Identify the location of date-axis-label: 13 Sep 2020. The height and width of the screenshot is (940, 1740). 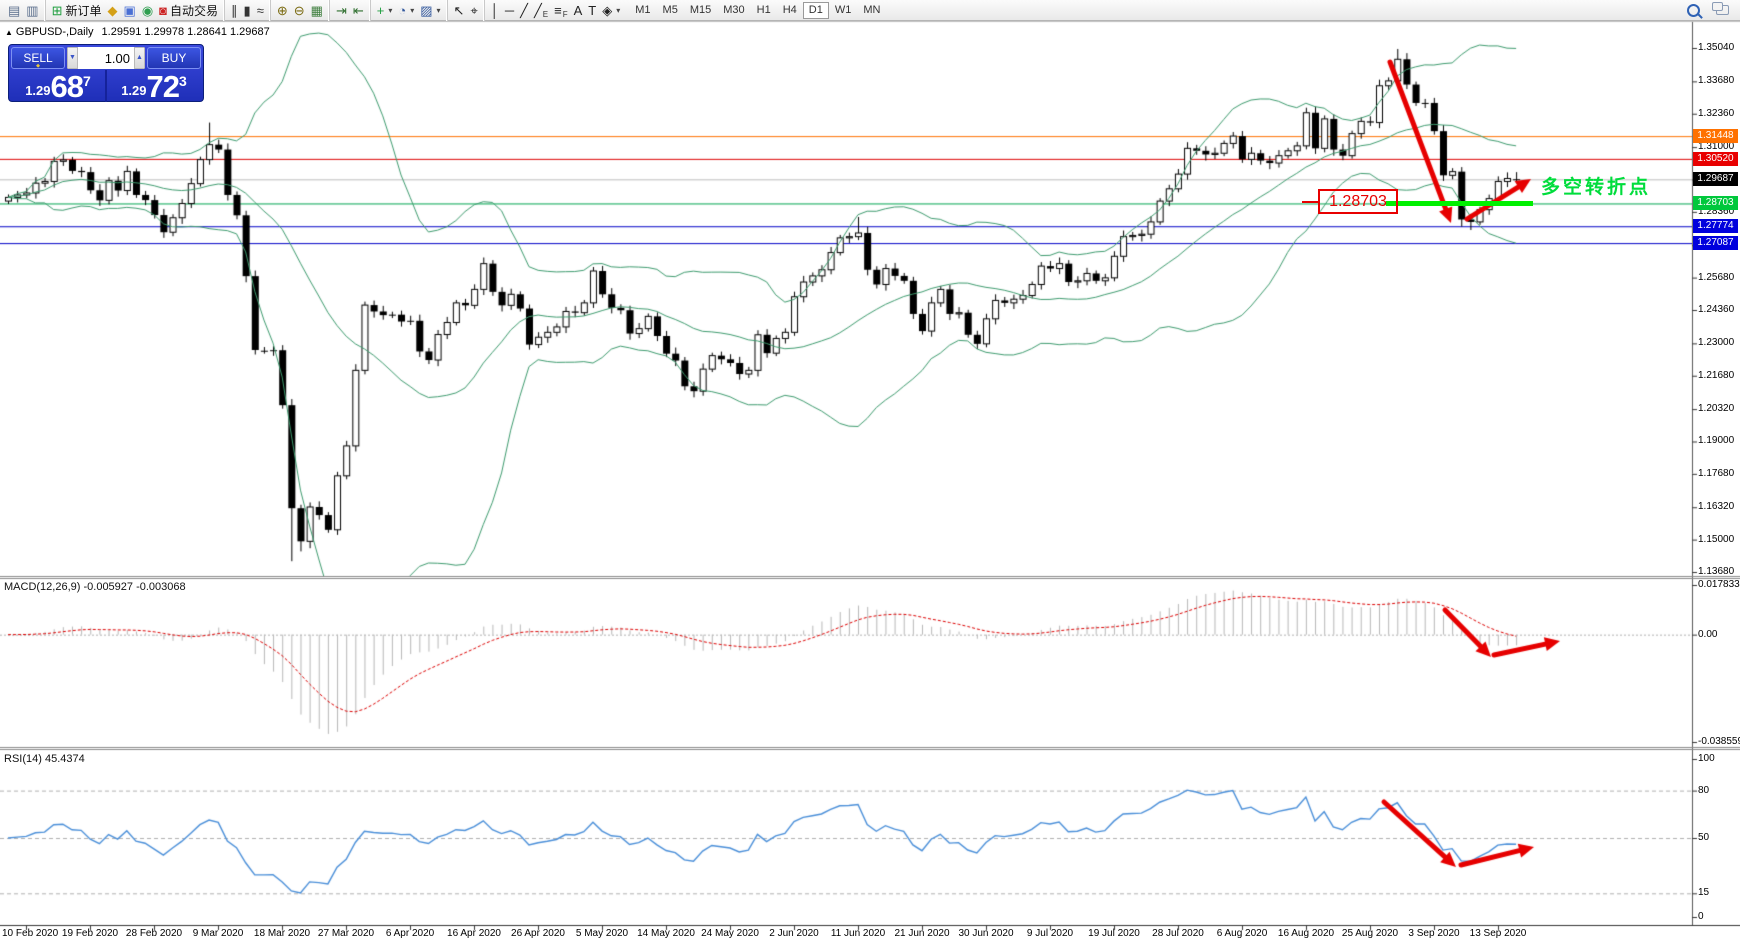
(1498, 933).